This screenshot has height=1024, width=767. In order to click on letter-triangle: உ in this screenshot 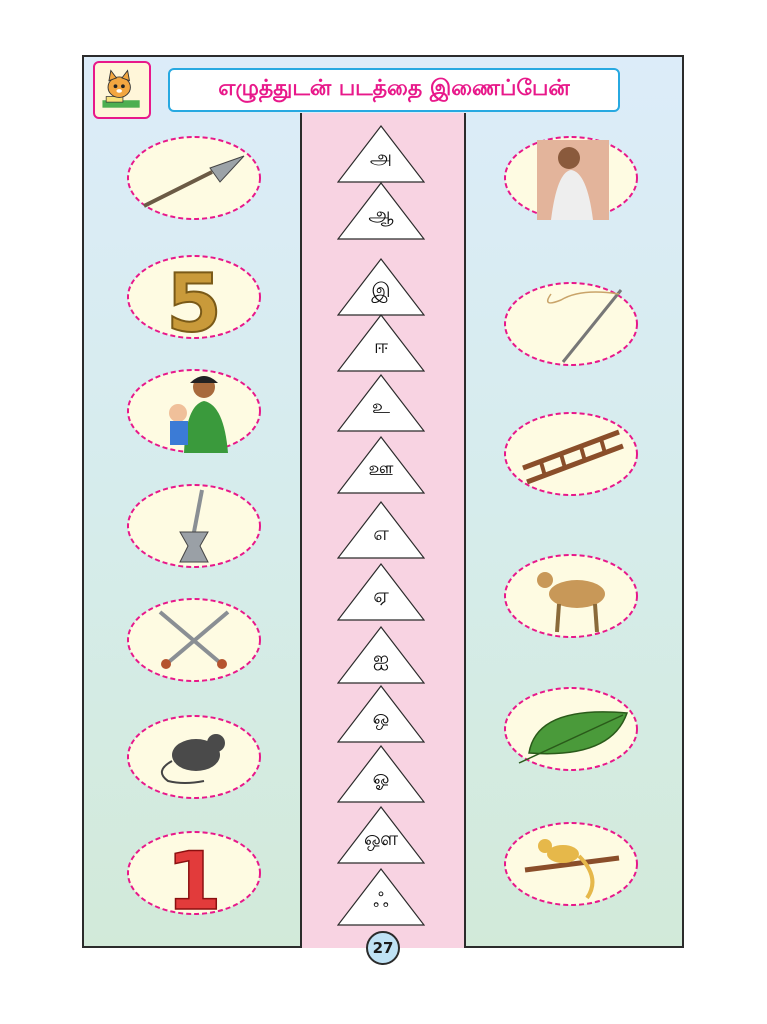, I will do `click(381, 403)`.